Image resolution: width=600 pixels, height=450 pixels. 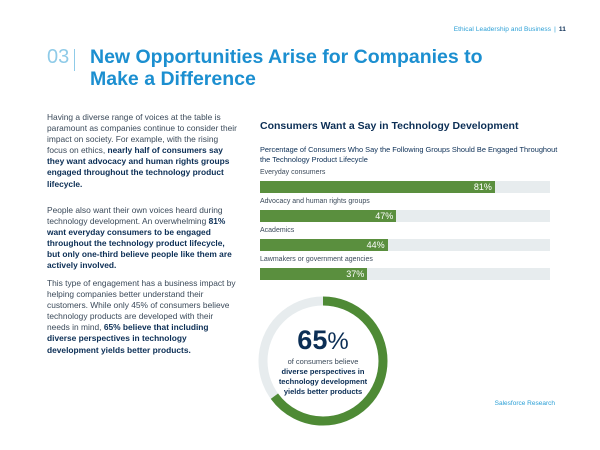 What do you see at coordinates (58, 57) in the screenshot?
I see `section-number: 03` at bounding box center [58, 57].